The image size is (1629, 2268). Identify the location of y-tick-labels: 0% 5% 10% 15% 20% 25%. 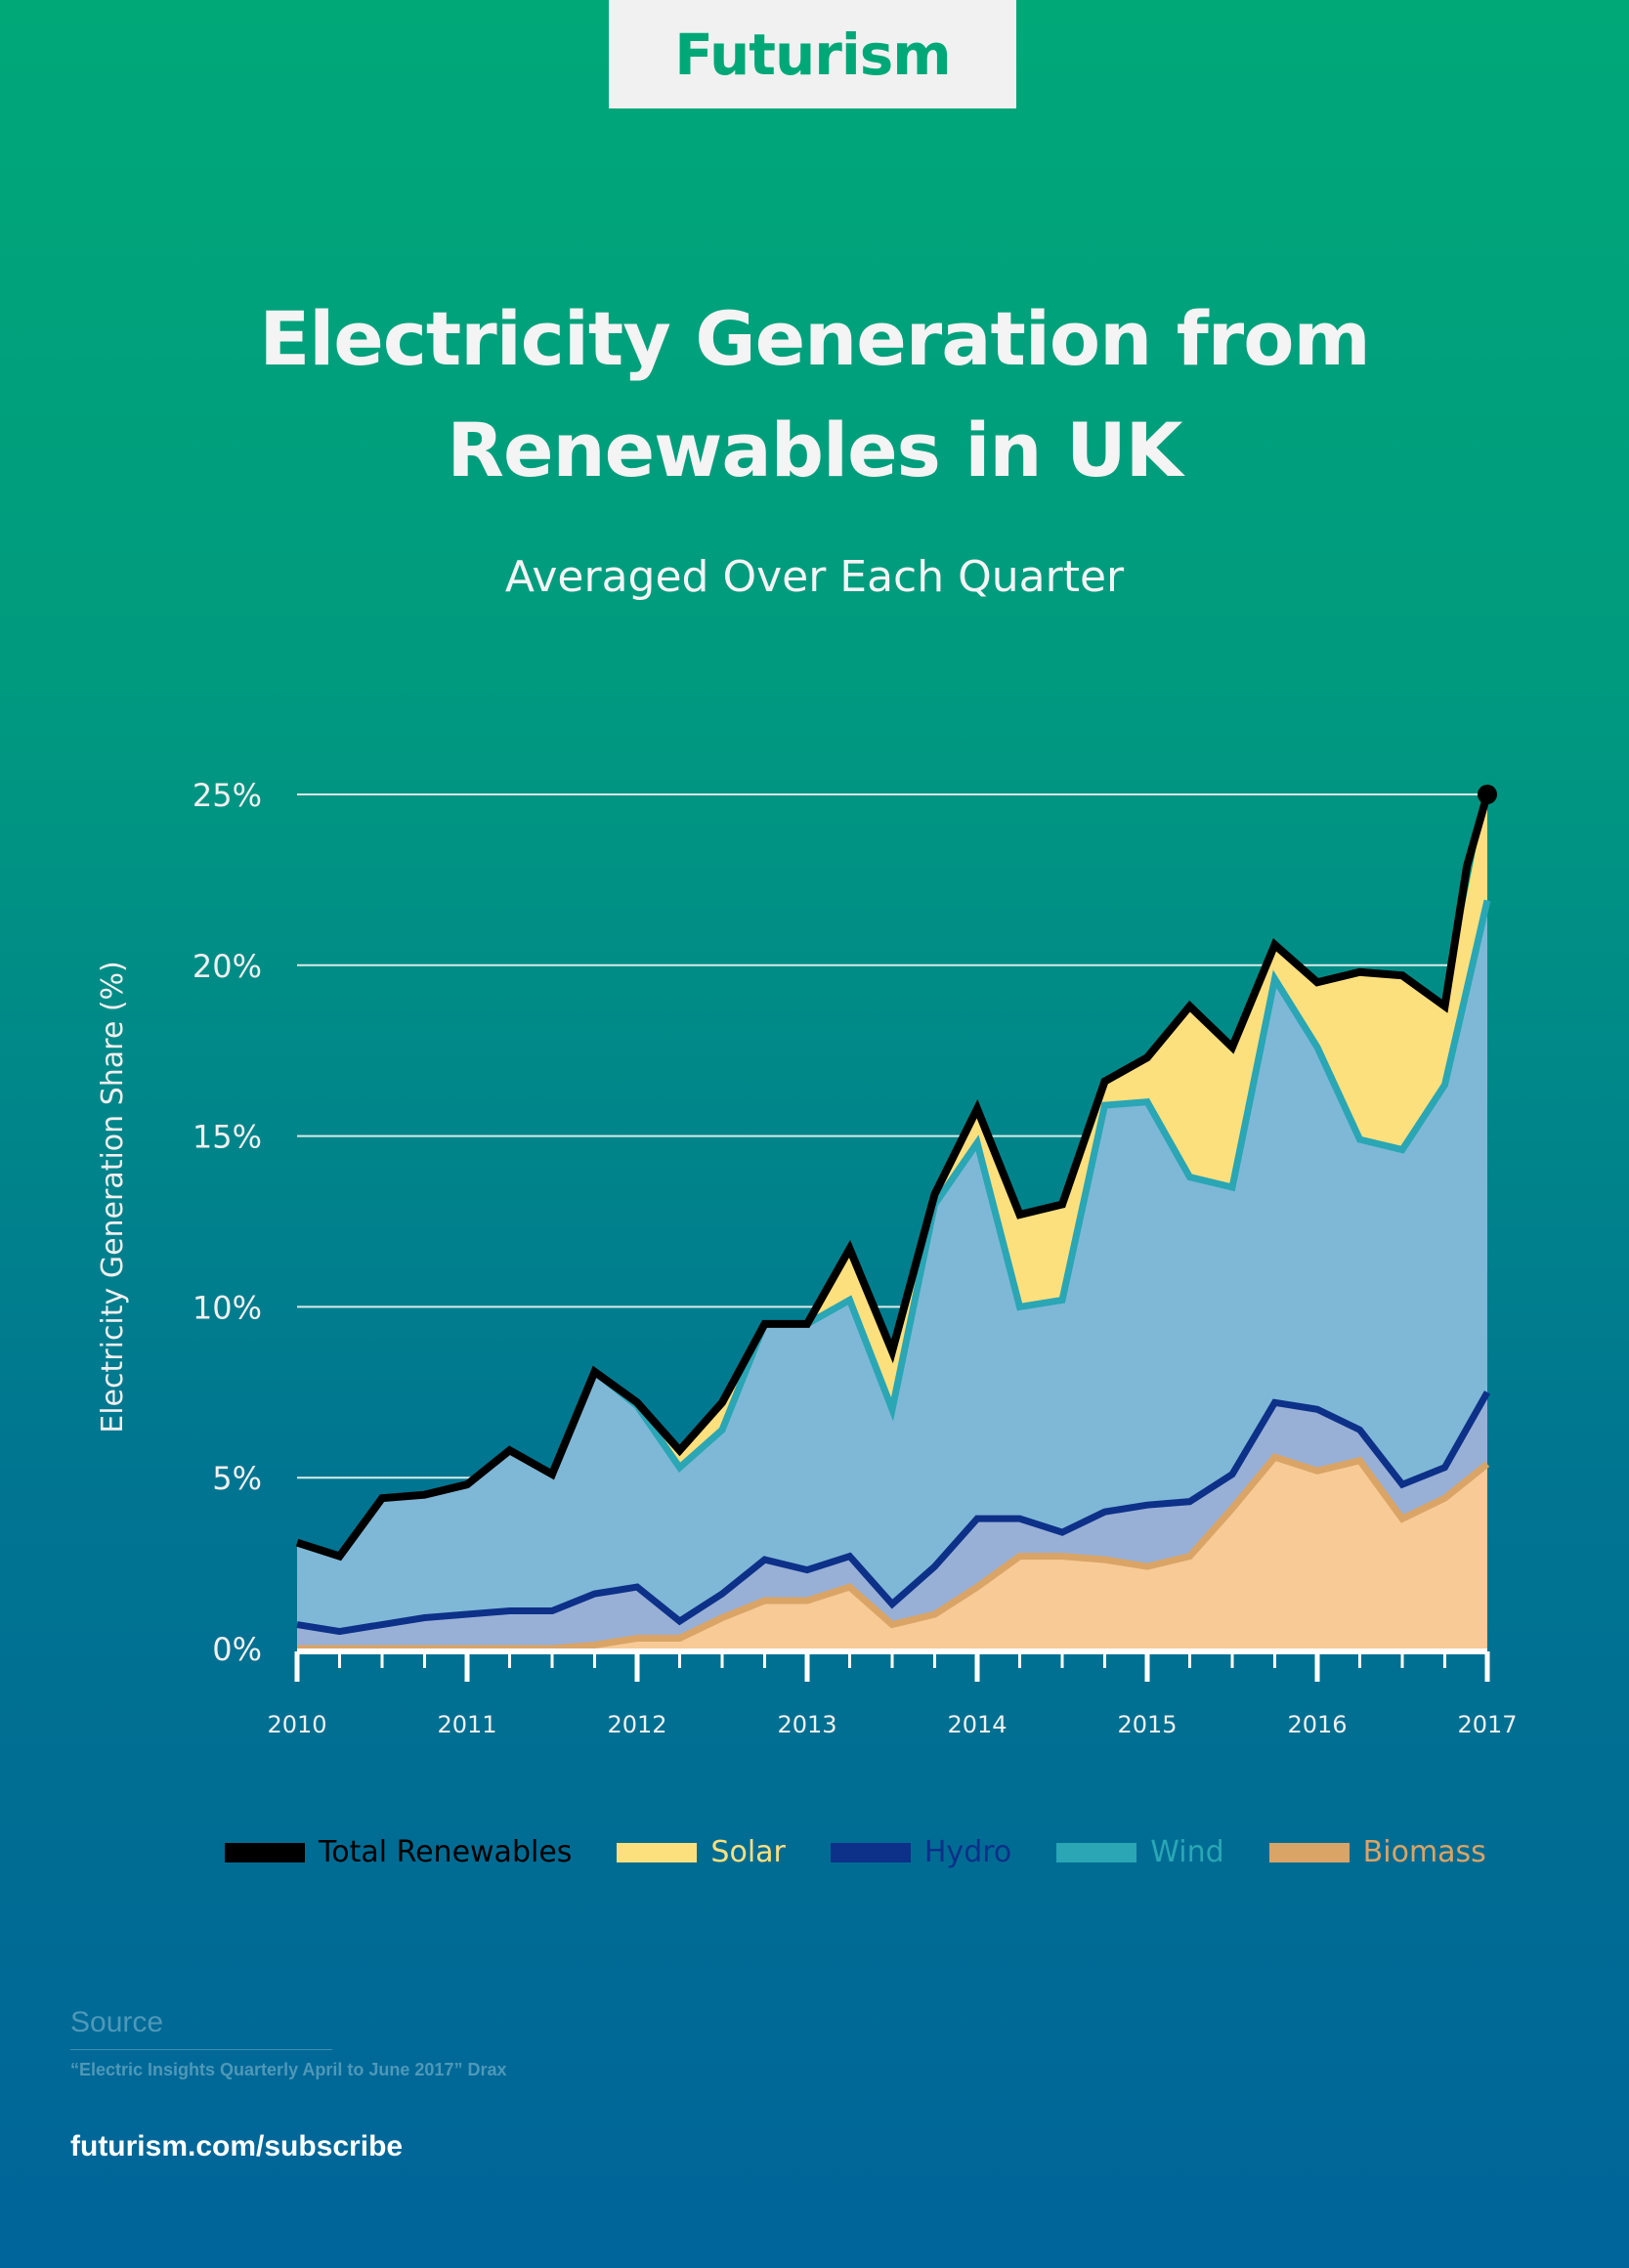
(227, 1222).